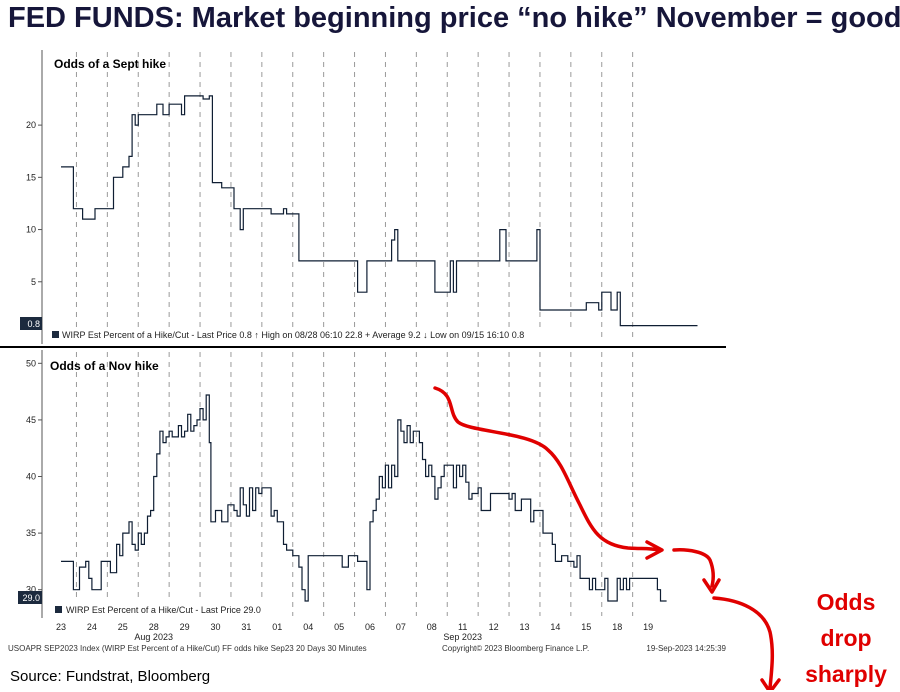  I want to click on sept-last-value-tag: 0.8, so click(31, 323).